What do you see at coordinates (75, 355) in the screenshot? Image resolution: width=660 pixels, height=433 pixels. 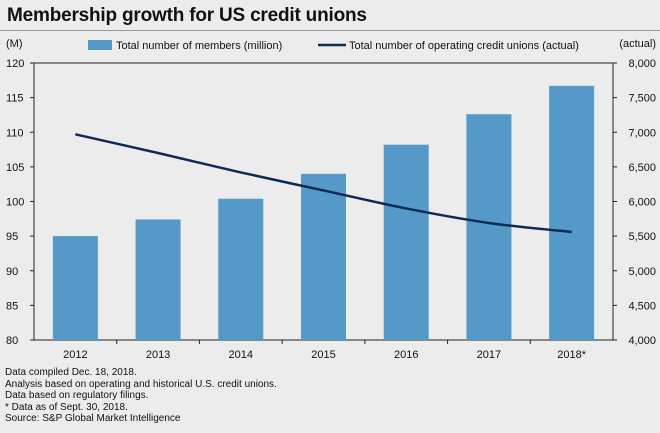 I see `x-axis-tick-label: 2012` at bounding box center [75, 355].